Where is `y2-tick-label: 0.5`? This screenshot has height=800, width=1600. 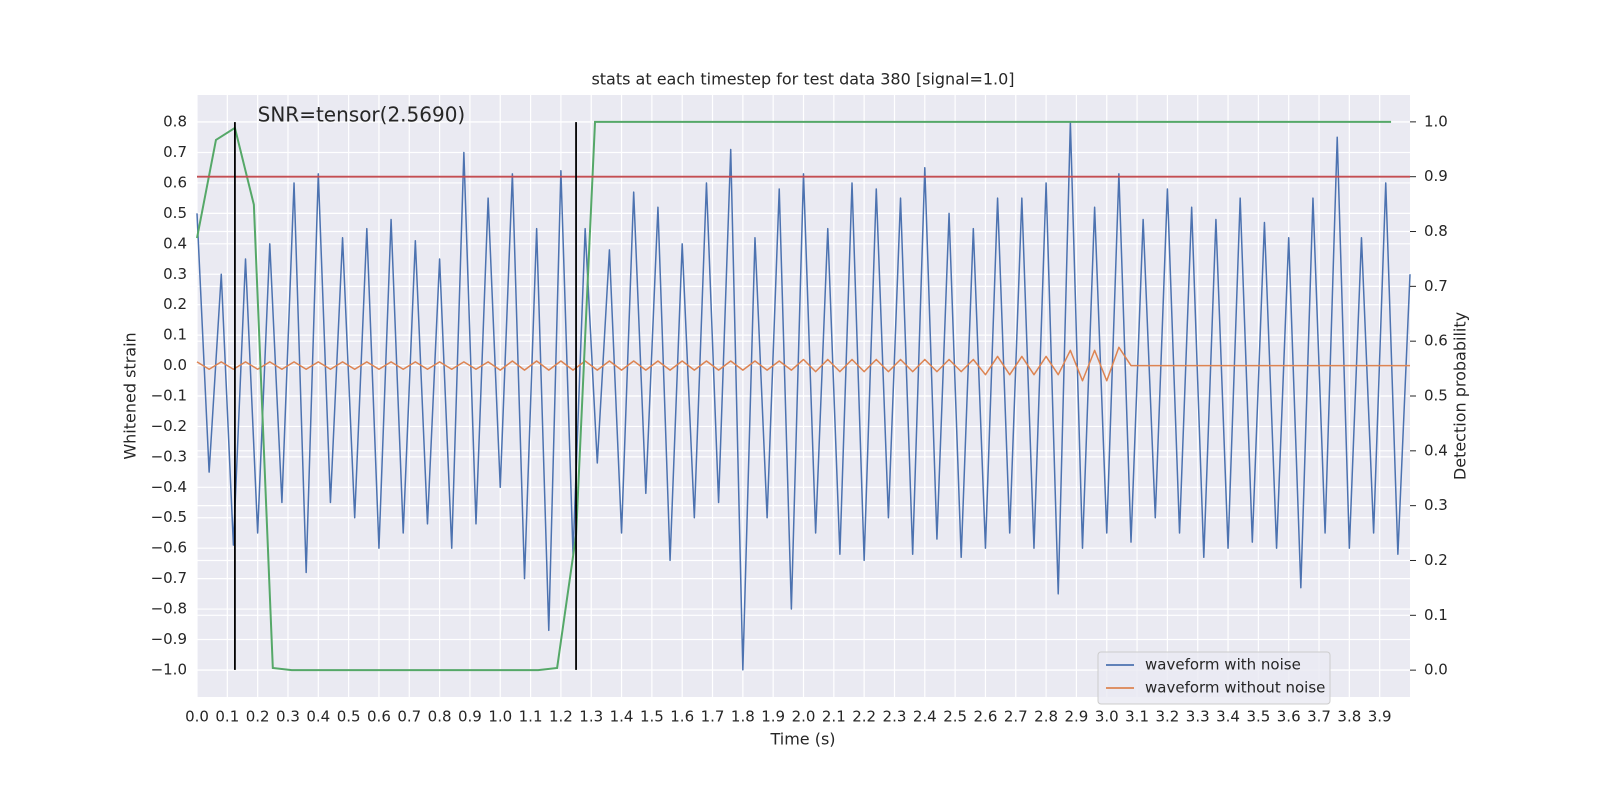 y2-tick-label: 0.5 is located at coordinates (1436, 396).